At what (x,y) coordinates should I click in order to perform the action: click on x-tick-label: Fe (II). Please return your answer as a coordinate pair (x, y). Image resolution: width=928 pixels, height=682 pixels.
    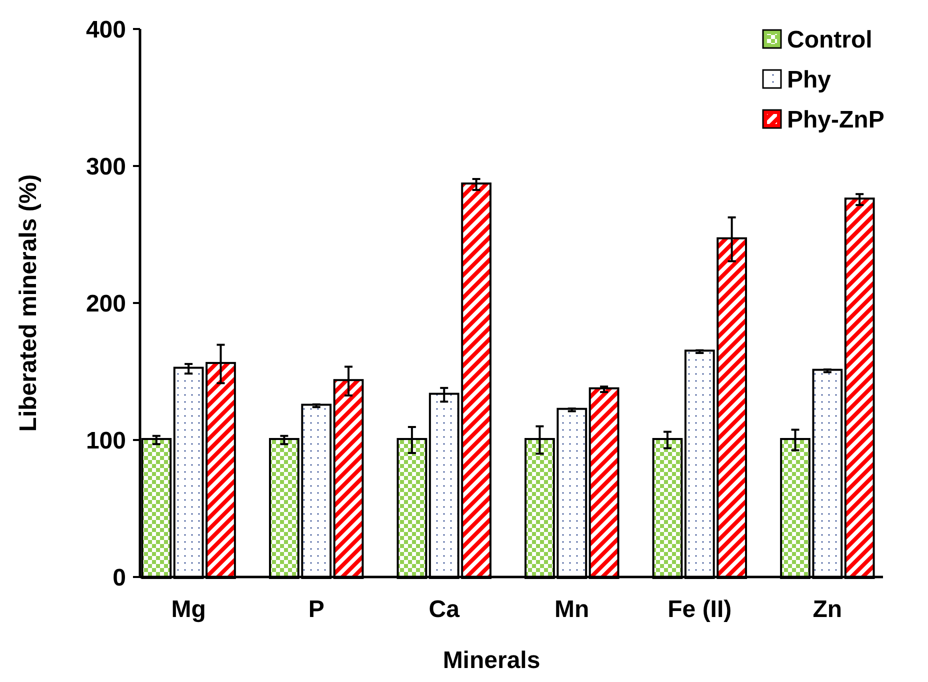
    Looking at the image, I should click on (700, 609).